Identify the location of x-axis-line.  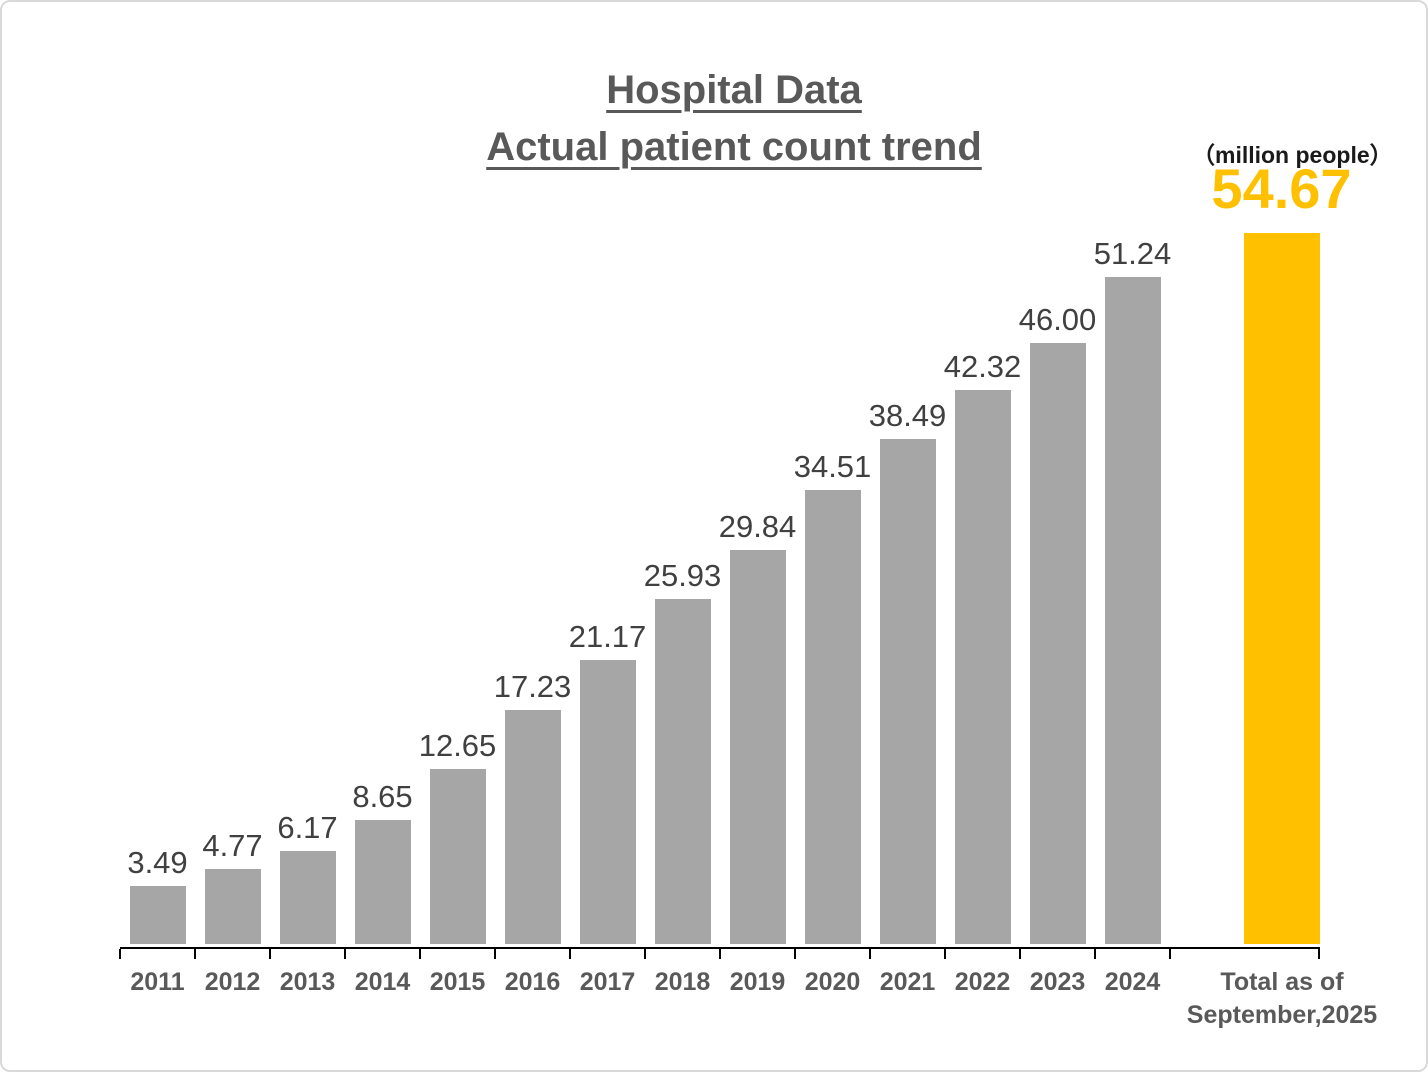
(720, 948).